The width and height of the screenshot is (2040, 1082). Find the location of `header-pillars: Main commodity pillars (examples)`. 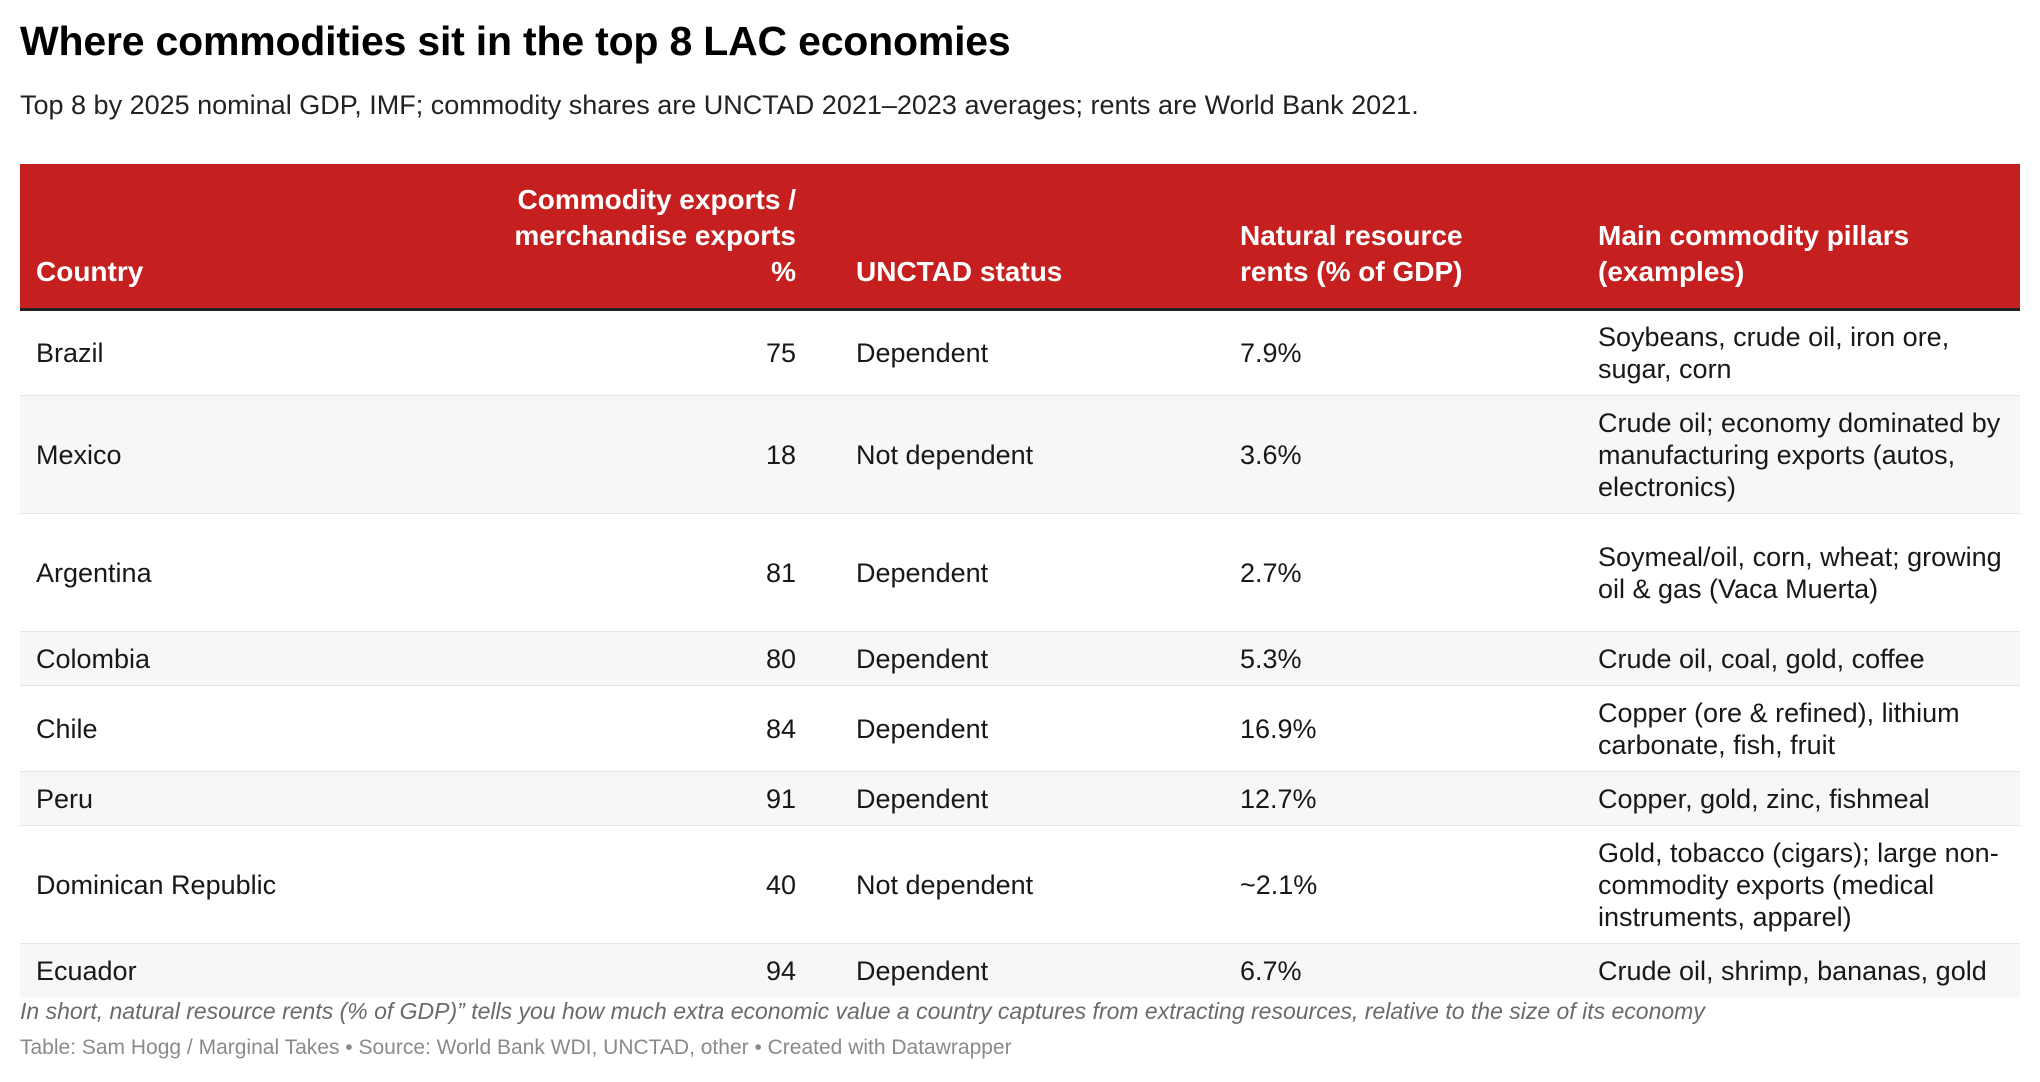

header-pillars: Main commodity pillars (examples) is located at coordinates (1801, 237).